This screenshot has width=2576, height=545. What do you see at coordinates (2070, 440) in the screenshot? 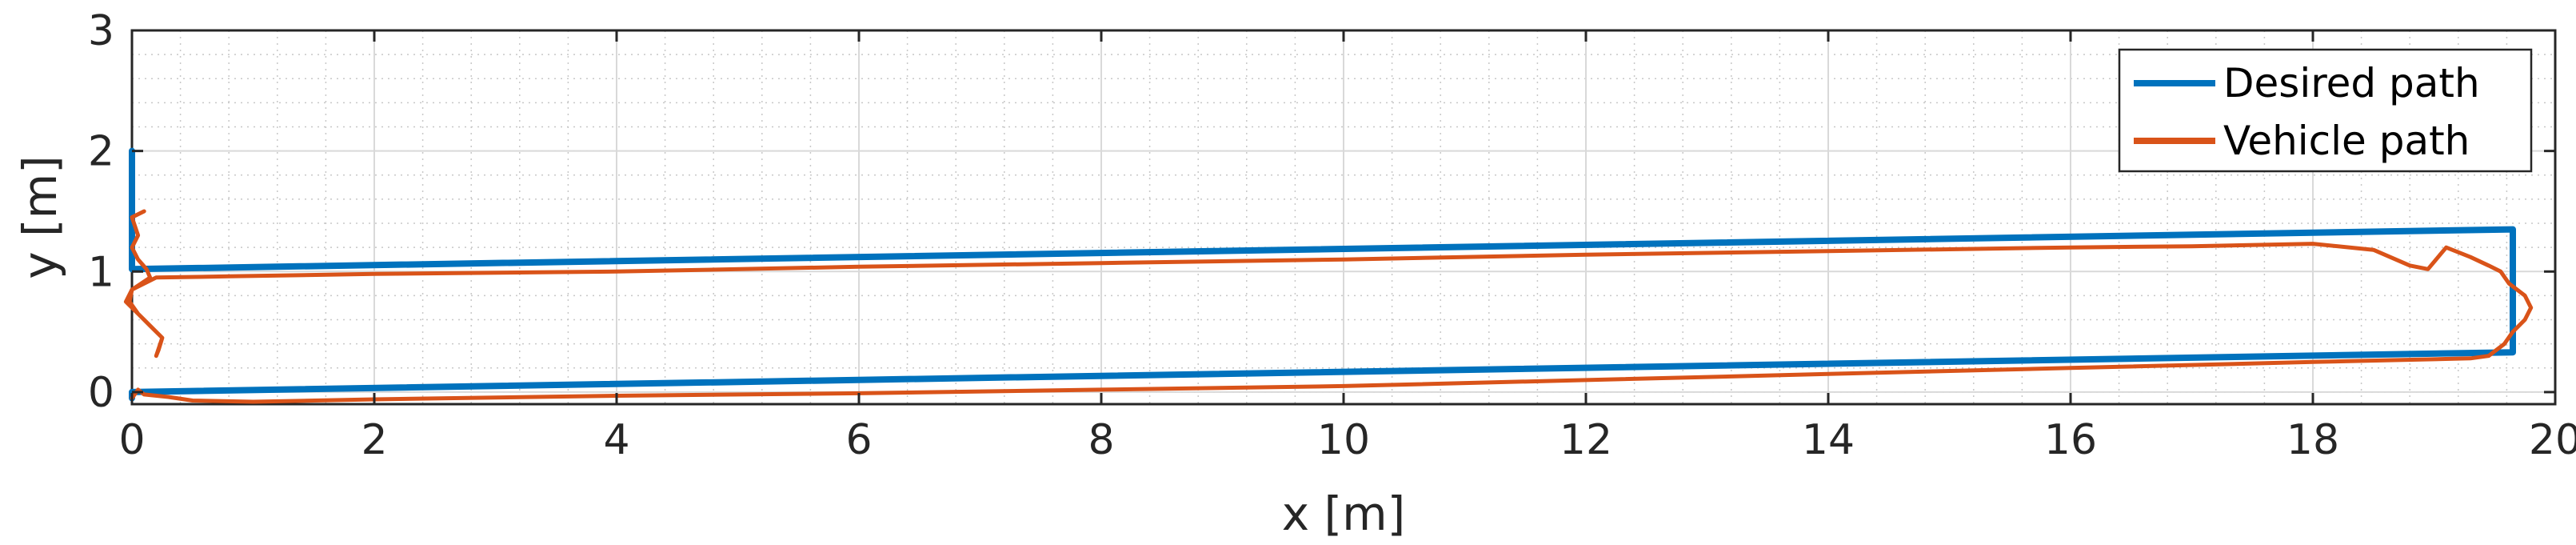
I see `x-tick-label: 16` at bounding box center [2070, 440].